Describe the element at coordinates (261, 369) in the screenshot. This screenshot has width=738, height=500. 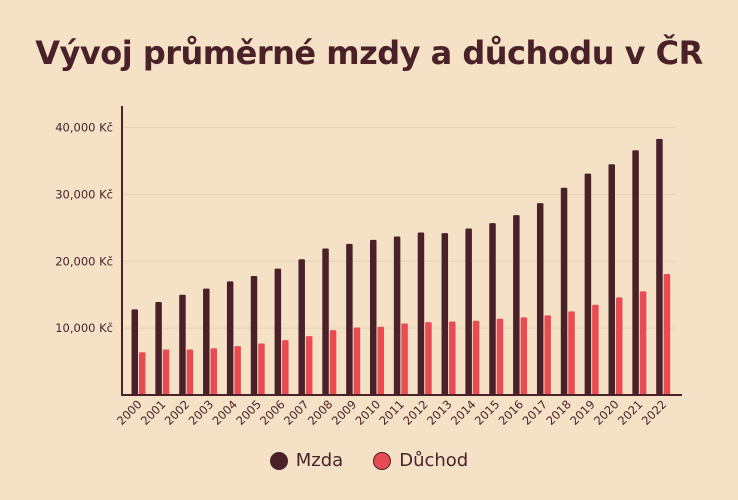
I see `bar-duchod-2005` at that location.